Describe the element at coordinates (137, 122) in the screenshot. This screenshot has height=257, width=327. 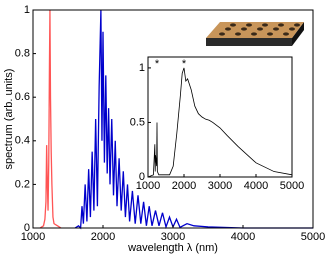
I see `y-tick-label: 0.5` at that location.